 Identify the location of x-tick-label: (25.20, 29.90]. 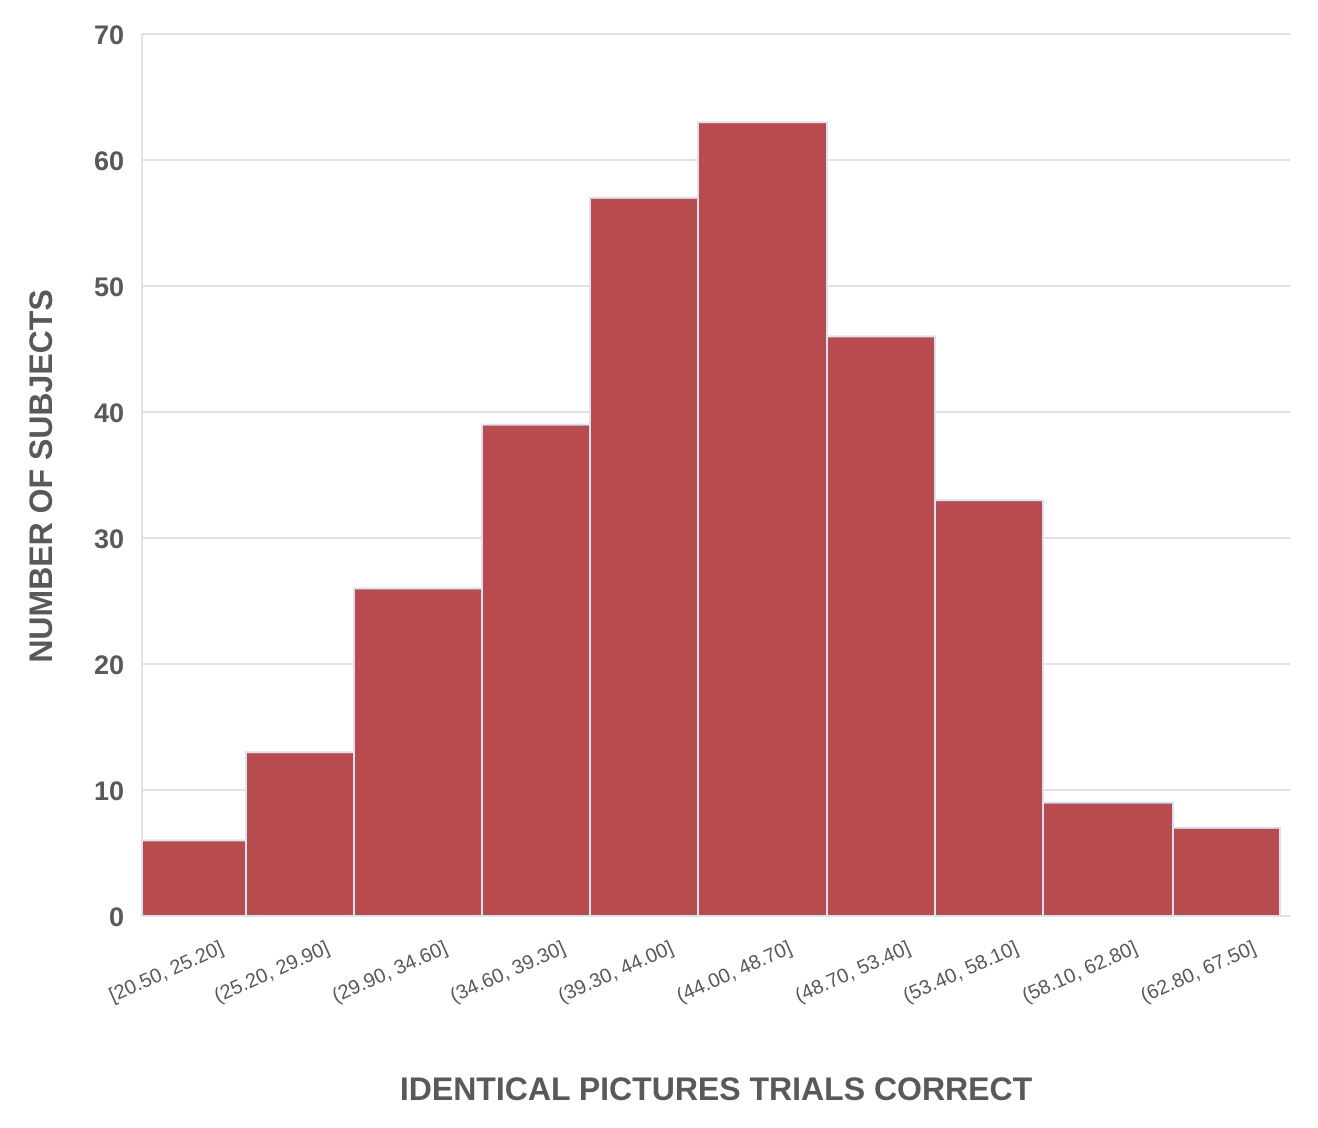
(272, 972).